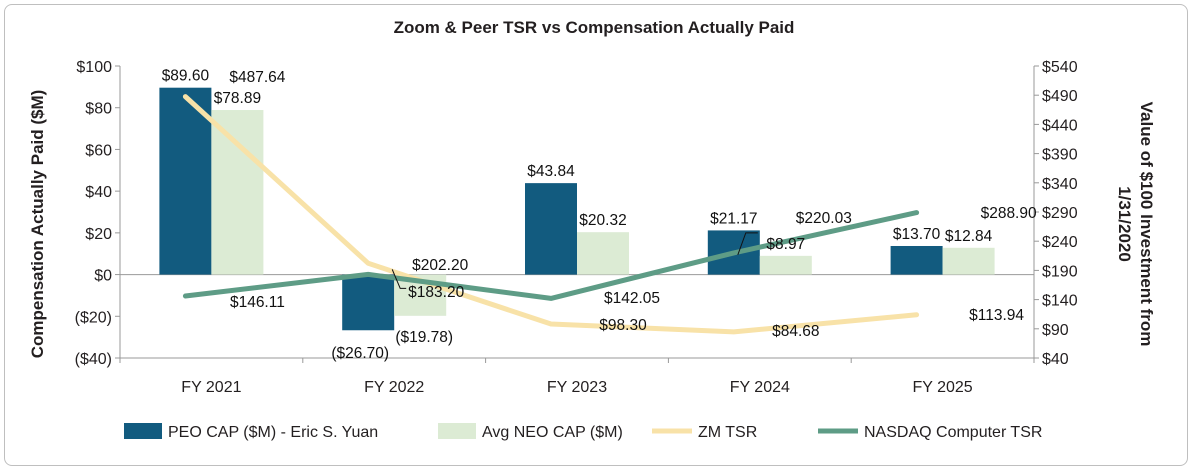  Describe the element at coordinates (1060, 67) in the screenshot. I see `right-tick-label: $540` at that location.